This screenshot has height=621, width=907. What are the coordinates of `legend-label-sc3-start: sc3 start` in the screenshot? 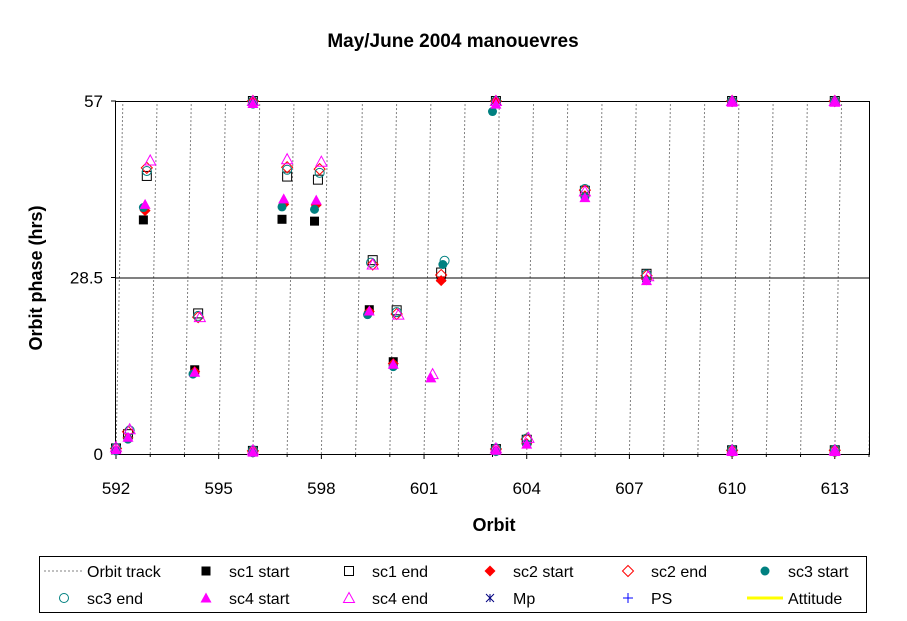 It's located at (818, 572).